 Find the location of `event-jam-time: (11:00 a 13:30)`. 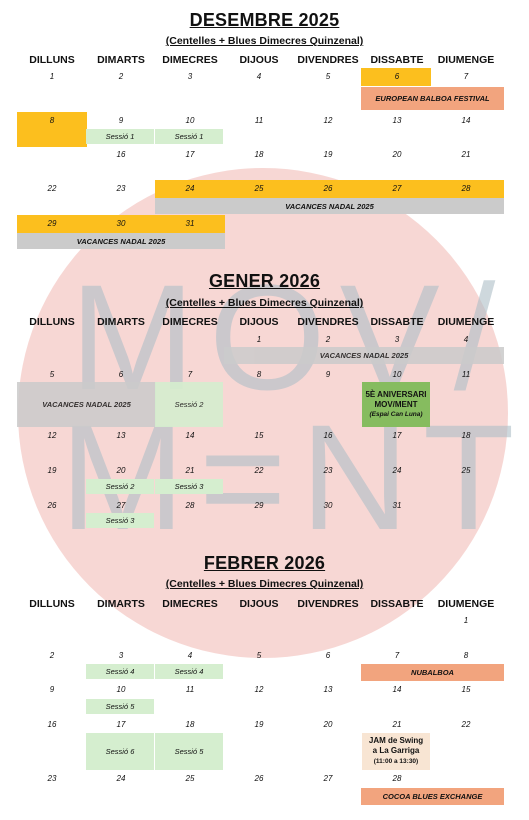

event-jam-time: (11:00 a 13:30) is located at coordinates (396, 761).